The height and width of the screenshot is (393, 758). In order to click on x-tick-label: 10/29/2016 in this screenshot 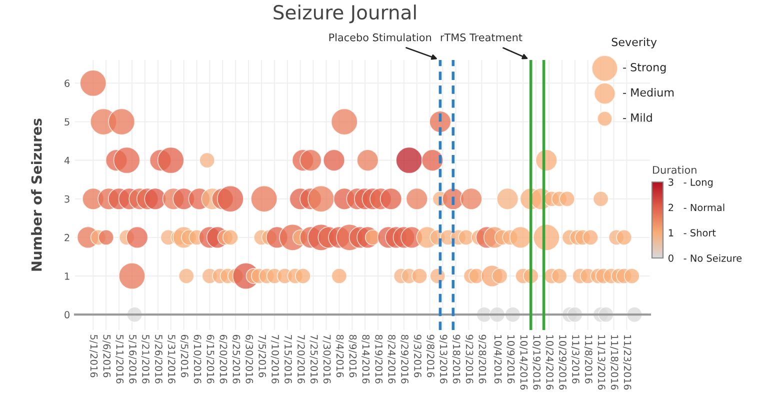, I will do `click(562, 362)`.